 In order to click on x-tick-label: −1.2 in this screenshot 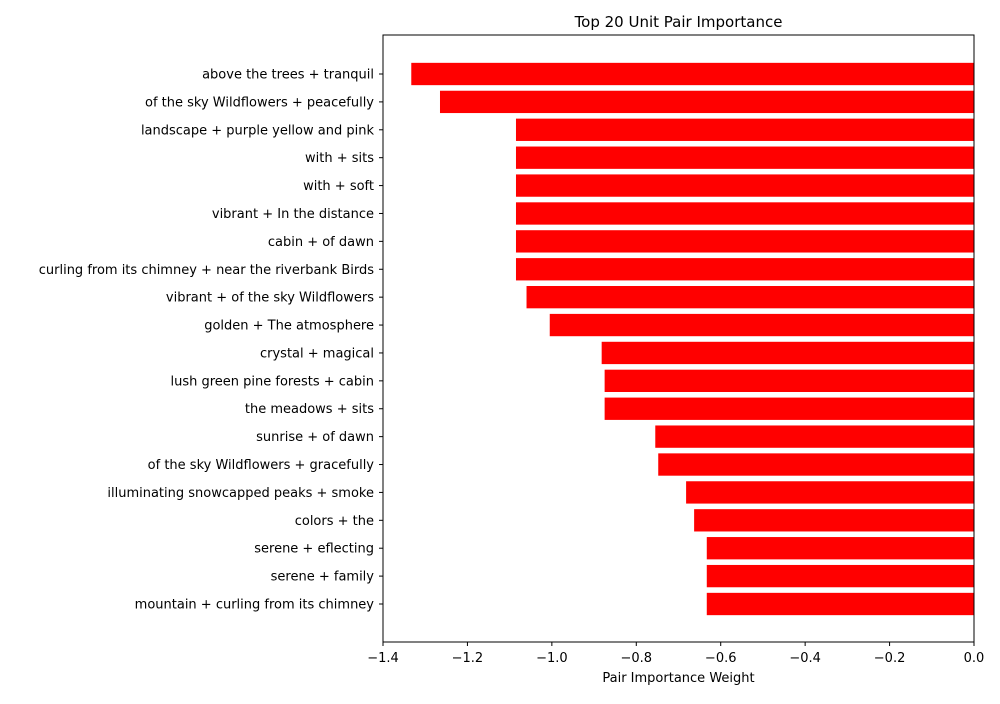, I will do `click(468, 658)`.